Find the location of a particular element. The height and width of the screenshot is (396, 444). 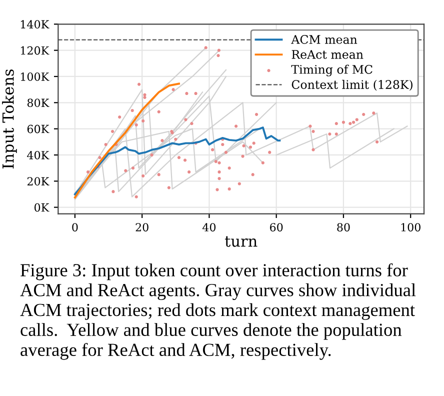

x-tick-label: 60 is located at coordinates (276, 227).